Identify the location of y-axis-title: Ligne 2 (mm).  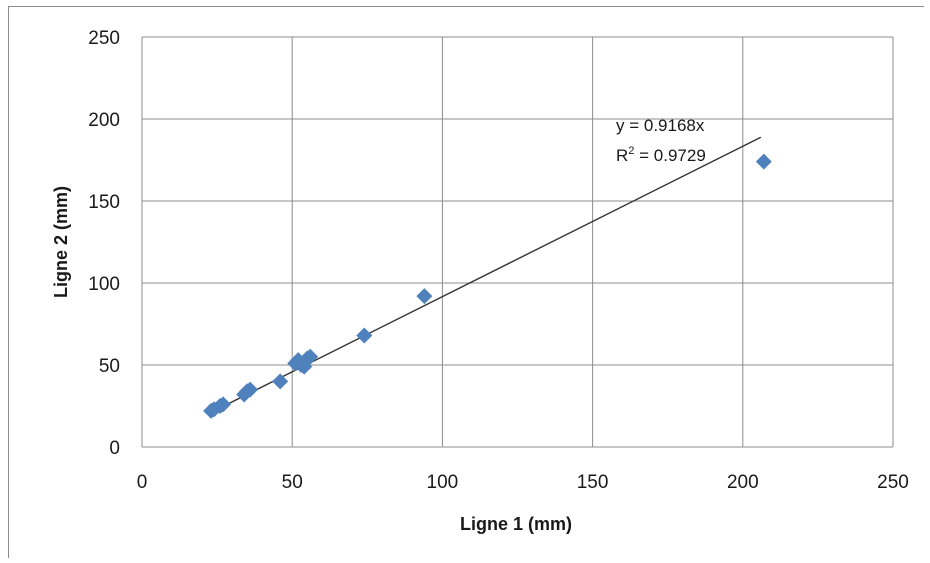
(61, 242).